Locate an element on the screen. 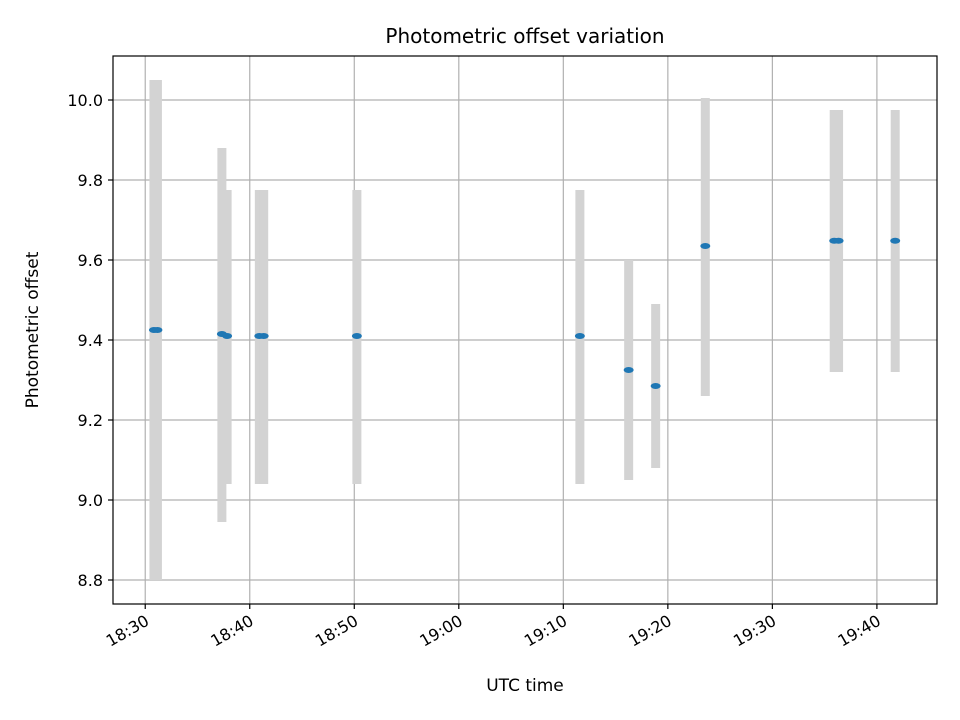 This screenshot has width=960, height=720. x-axis-label: UTC time is located at coordinates (525, 686).